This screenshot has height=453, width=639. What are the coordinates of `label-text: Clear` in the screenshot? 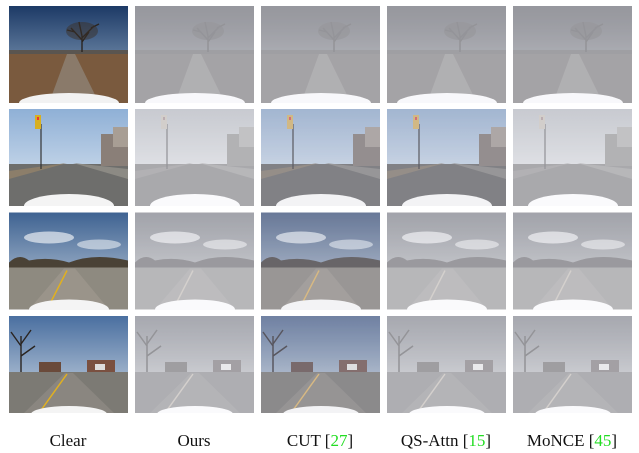 It's located at (68, 440).